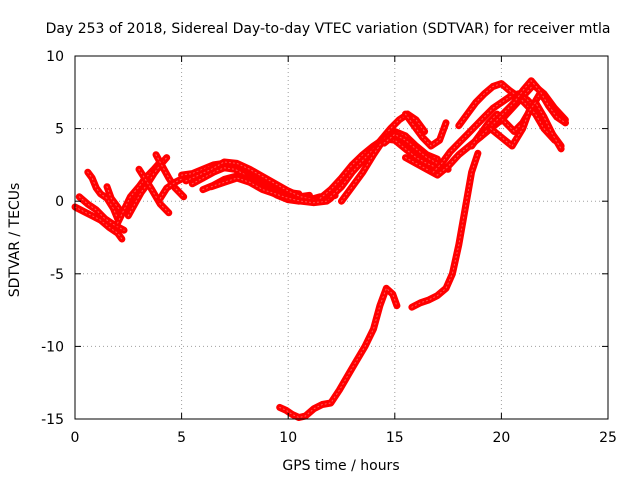  I want to click on x-tick-label: 25, so click(608, 438).